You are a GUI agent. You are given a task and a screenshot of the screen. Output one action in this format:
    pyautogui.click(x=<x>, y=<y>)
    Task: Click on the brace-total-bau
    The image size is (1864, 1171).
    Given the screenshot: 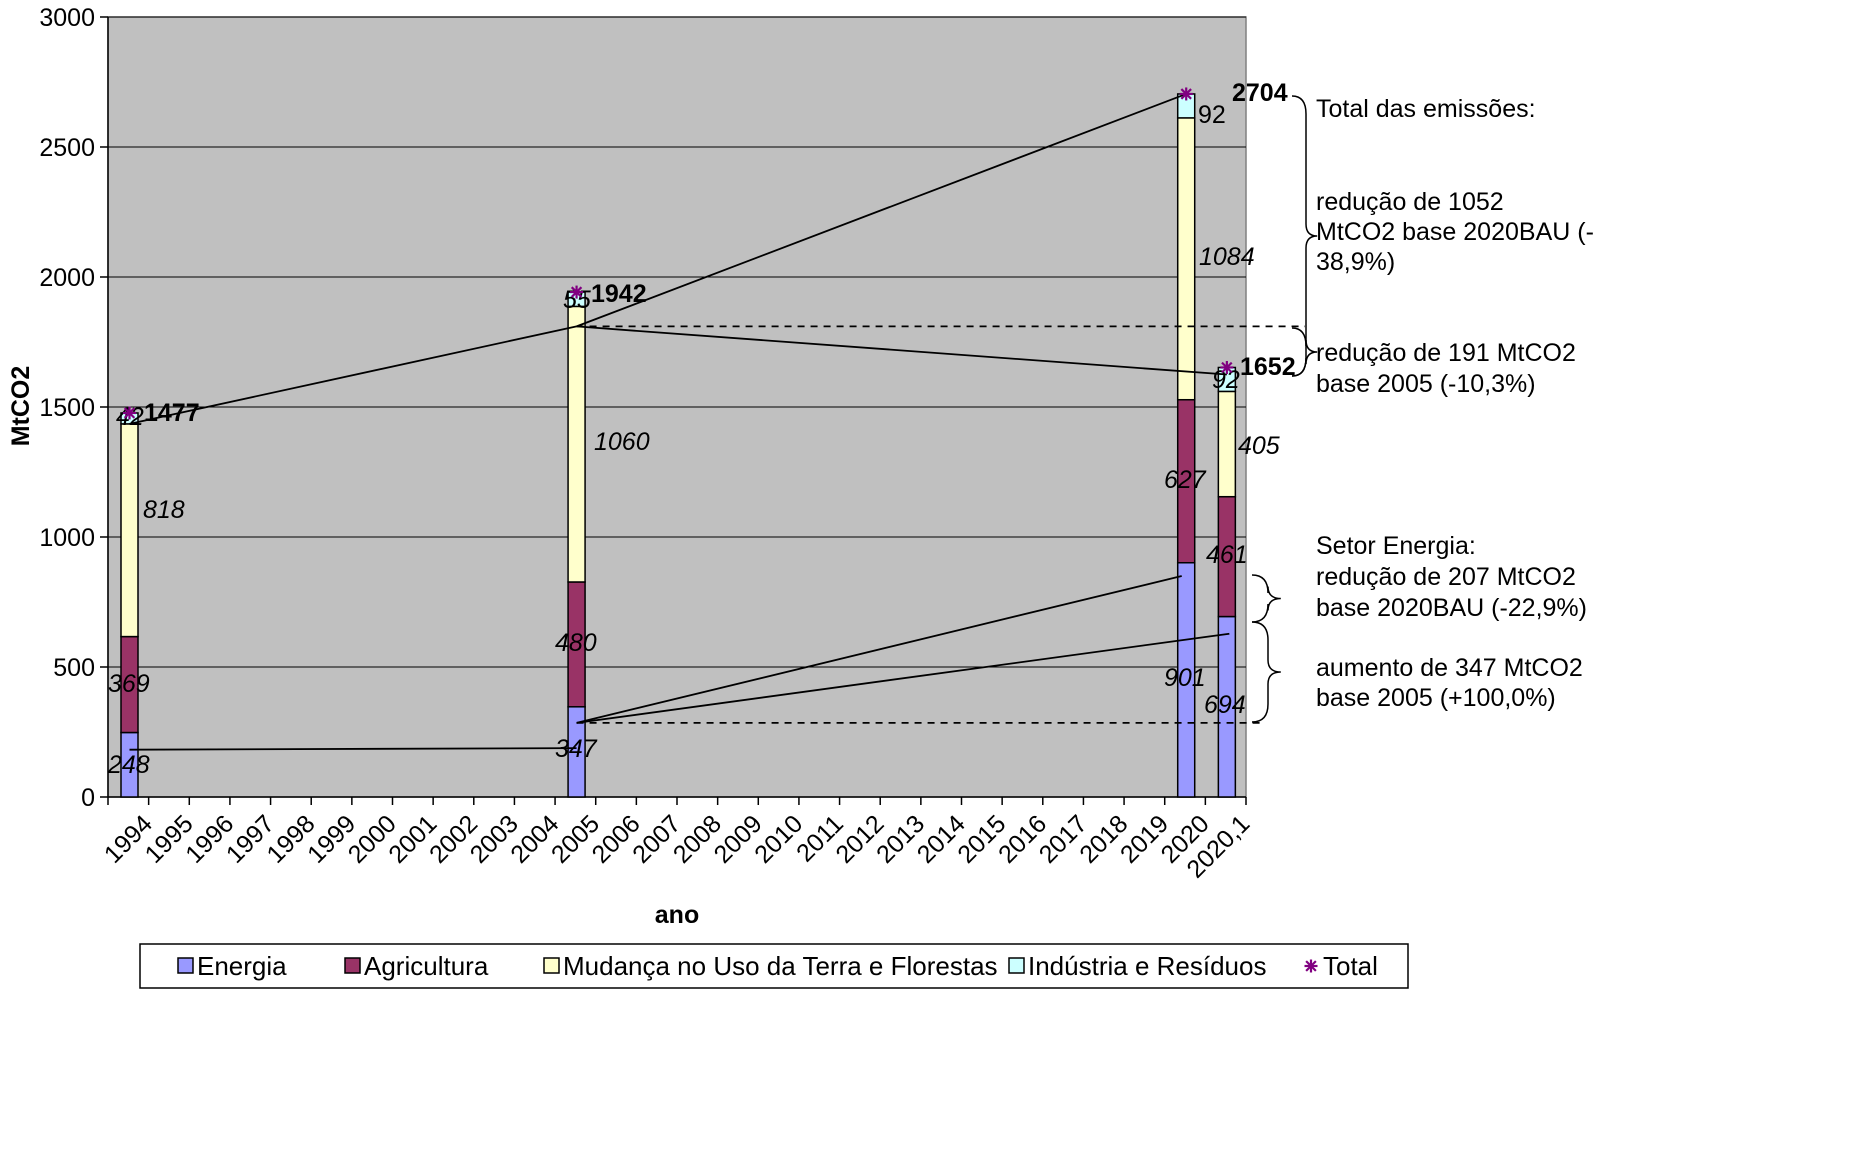 What is the action you would take?
    pyautogui.click(x=1304, y=236)
    